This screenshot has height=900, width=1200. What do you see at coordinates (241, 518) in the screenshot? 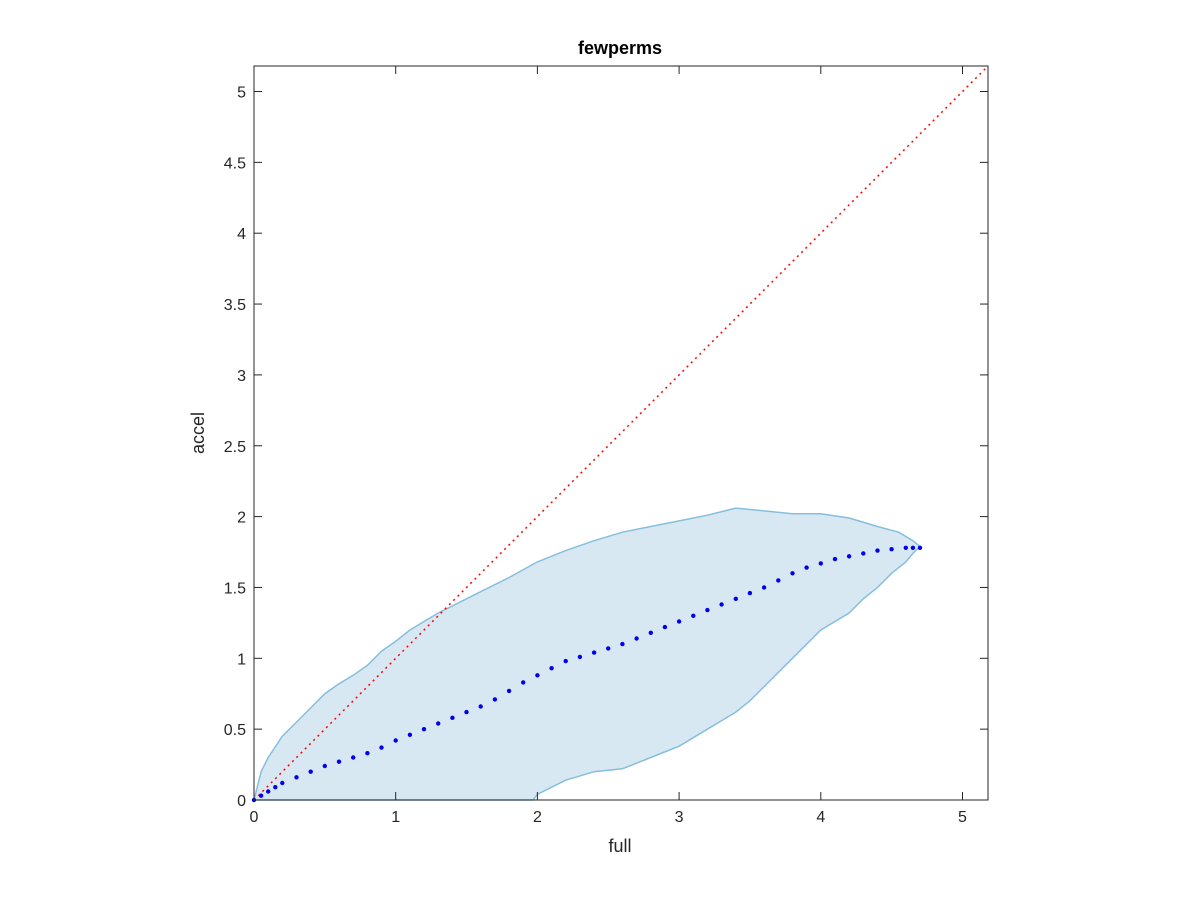
I see `y-tick-label: 2` at bounding box center [241, 518].